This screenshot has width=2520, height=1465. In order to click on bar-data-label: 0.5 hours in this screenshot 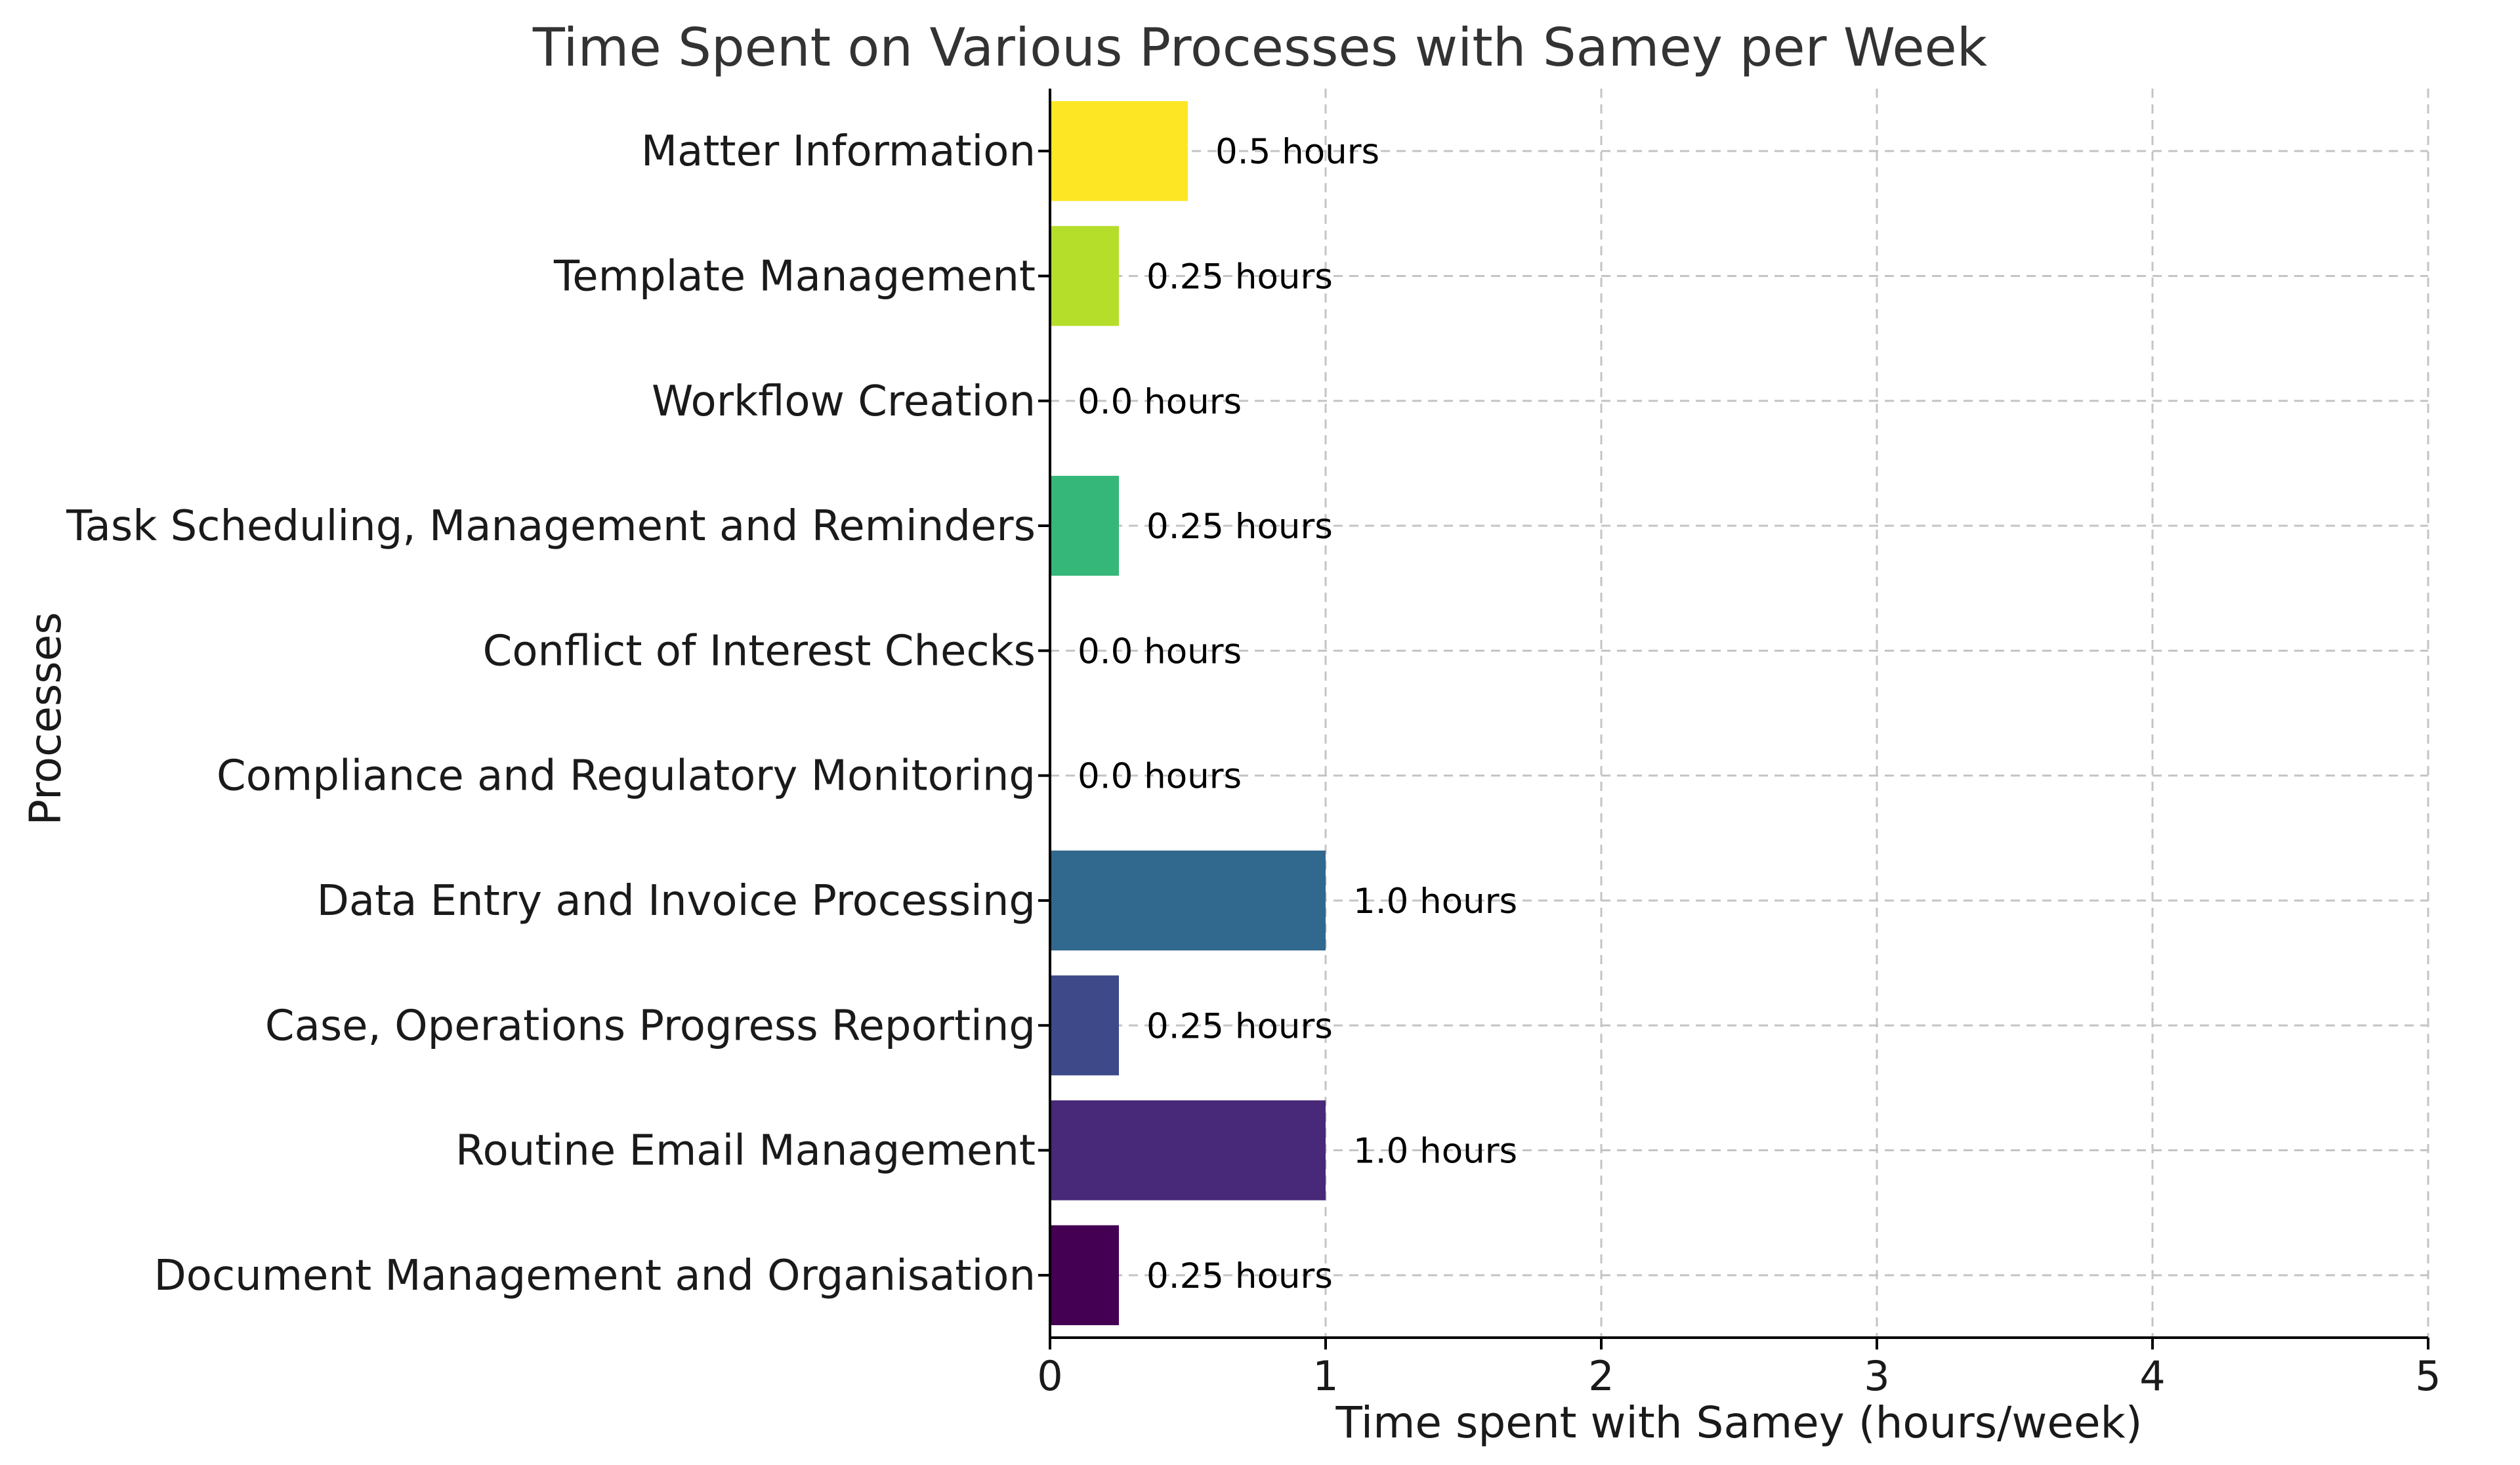, I will do `click(1297, 152)`.